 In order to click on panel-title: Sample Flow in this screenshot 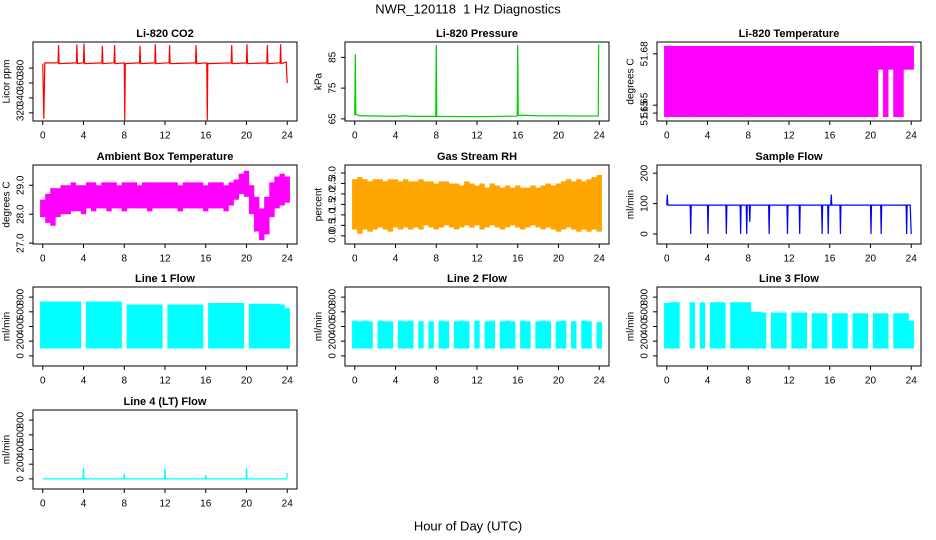, I will do `click(789, 157)`.